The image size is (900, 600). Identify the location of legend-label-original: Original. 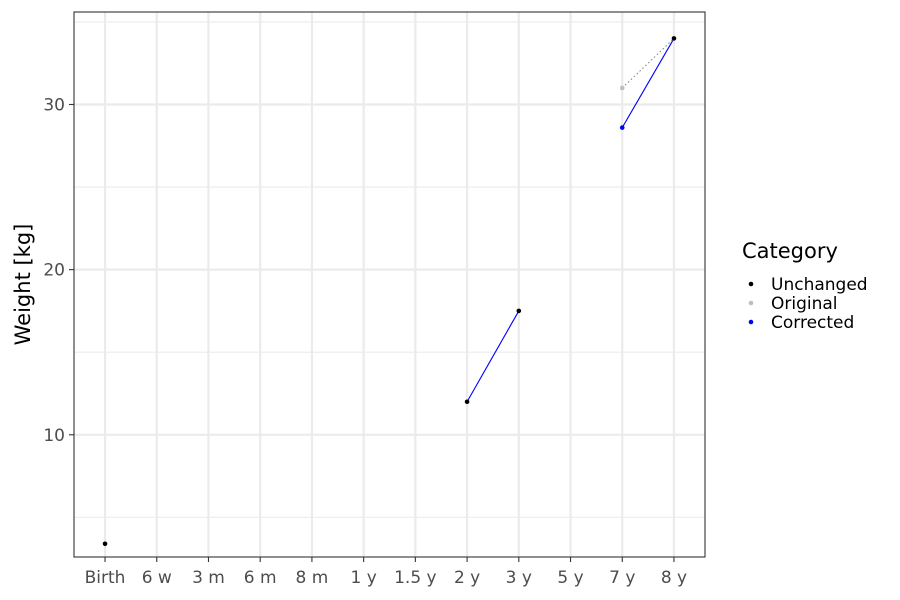
(804, 304).